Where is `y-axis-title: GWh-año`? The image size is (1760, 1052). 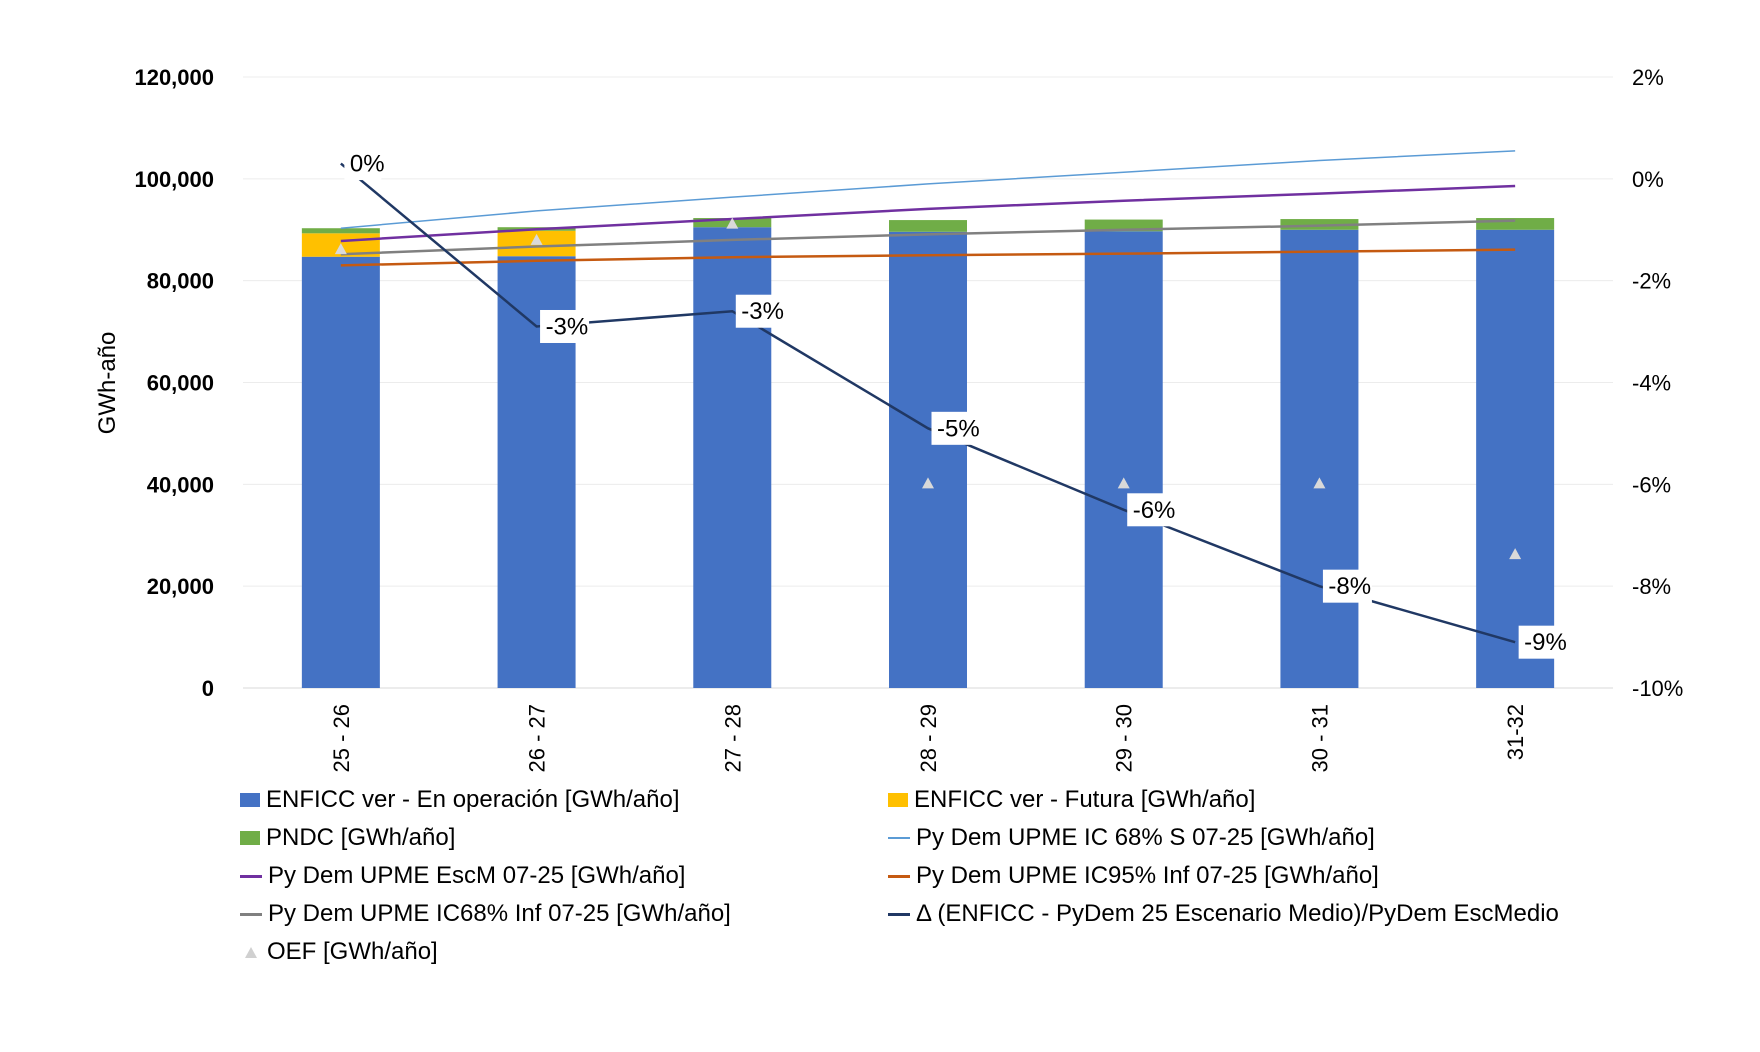
y-axis-title: GWh-año is located at coordinates (107, 383).